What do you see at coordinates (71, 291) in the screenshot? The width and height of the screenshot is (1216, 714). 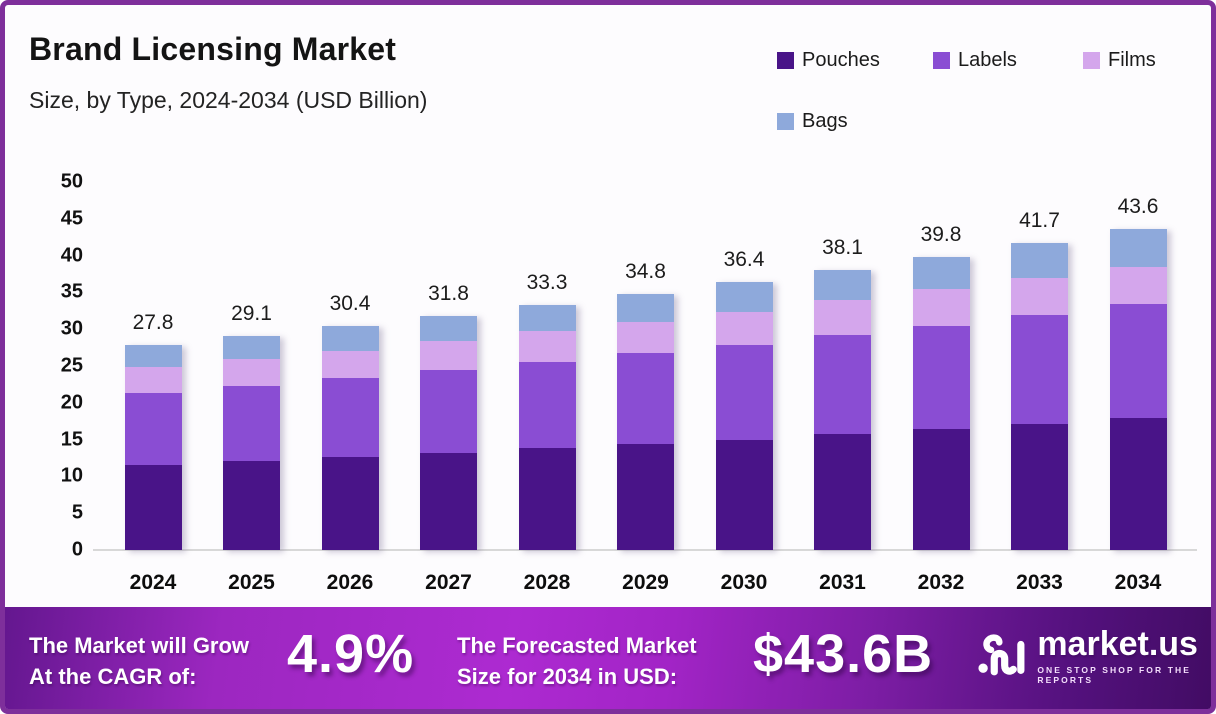 I see `y-axis-tick-label: 35` at bounding box center [71, 291].